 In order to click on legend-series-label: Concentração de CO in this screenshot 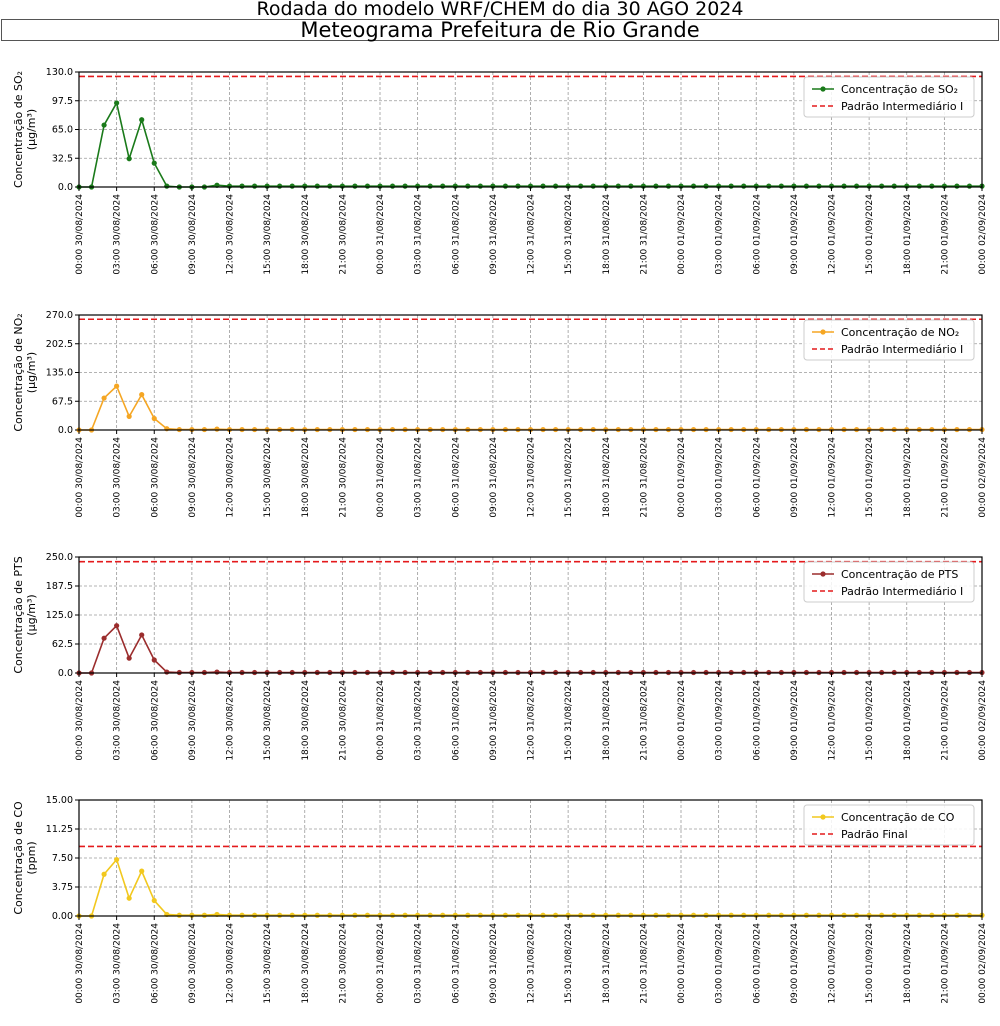, I will do `click(898, 817)`.